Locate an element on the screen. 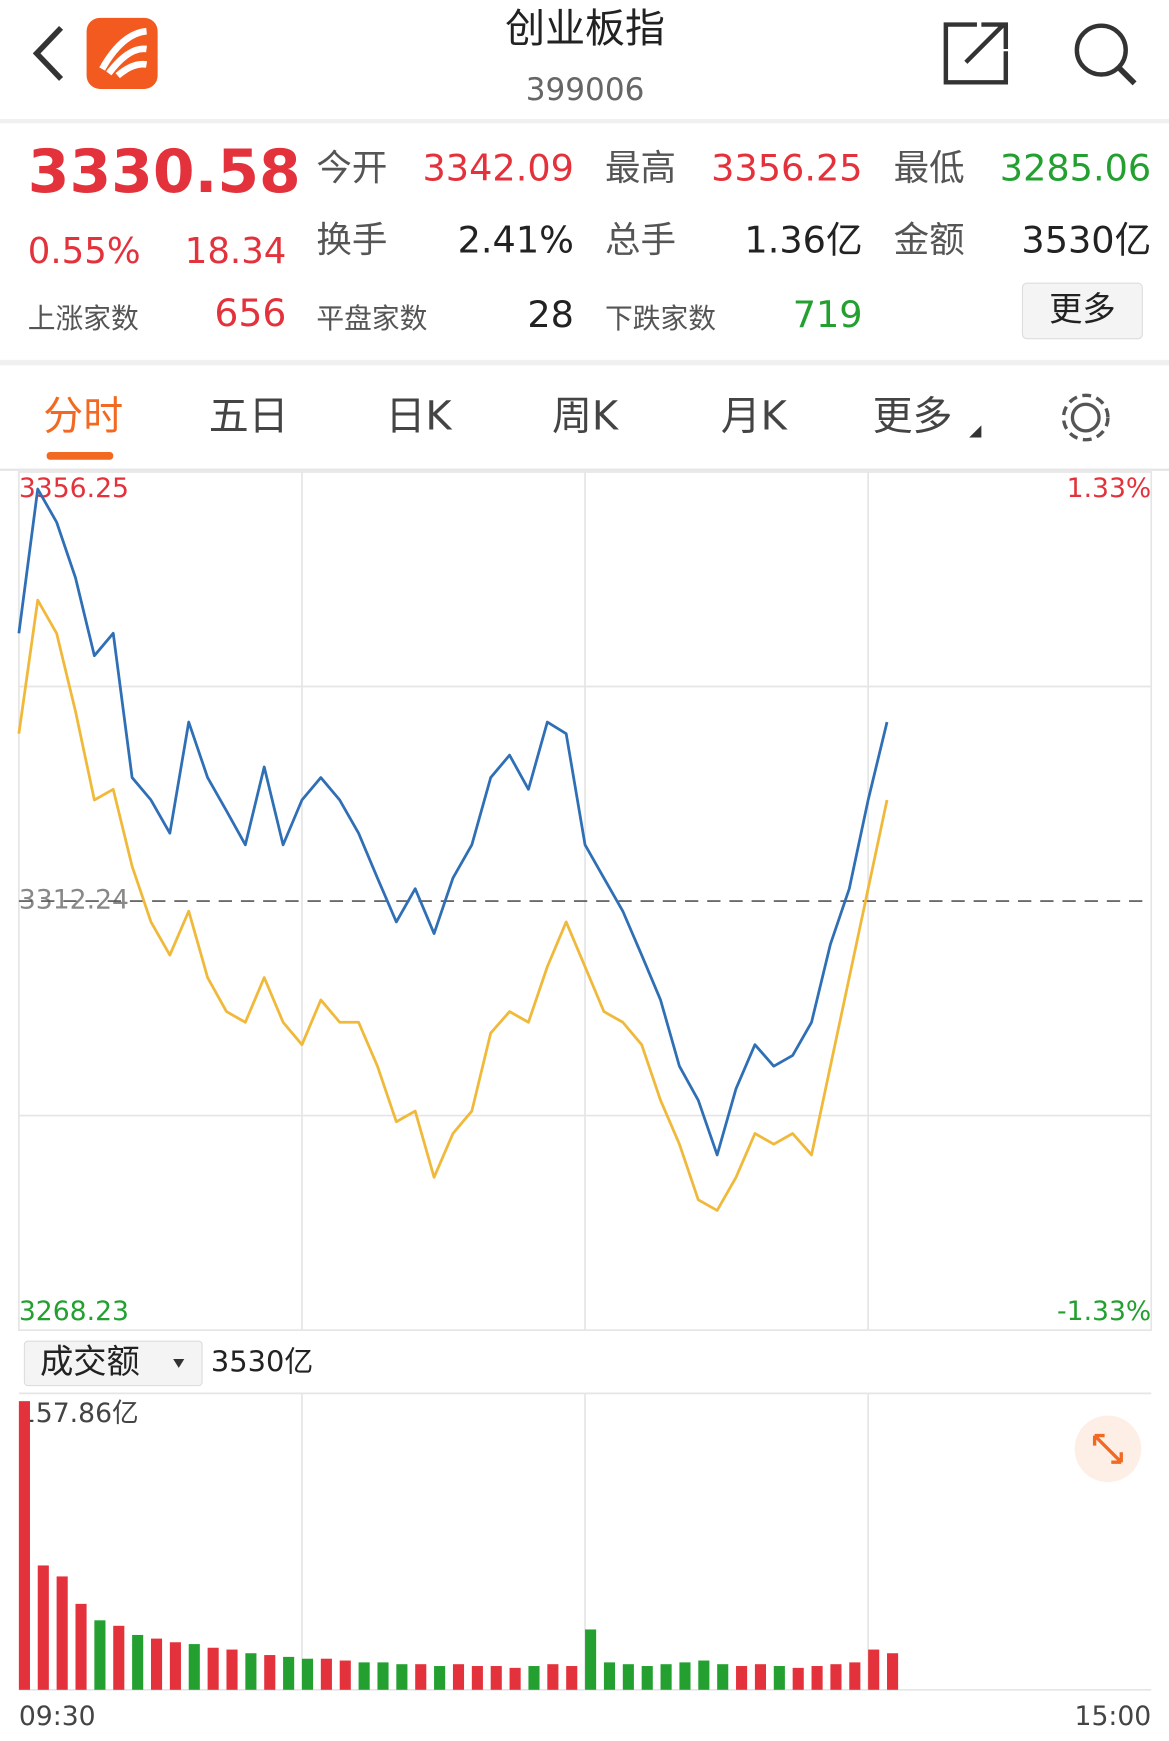 The image size is (1169, 1741). tabs: 分时 五日 日K 周K 月K 更多 is located at coordinates (497, 417).